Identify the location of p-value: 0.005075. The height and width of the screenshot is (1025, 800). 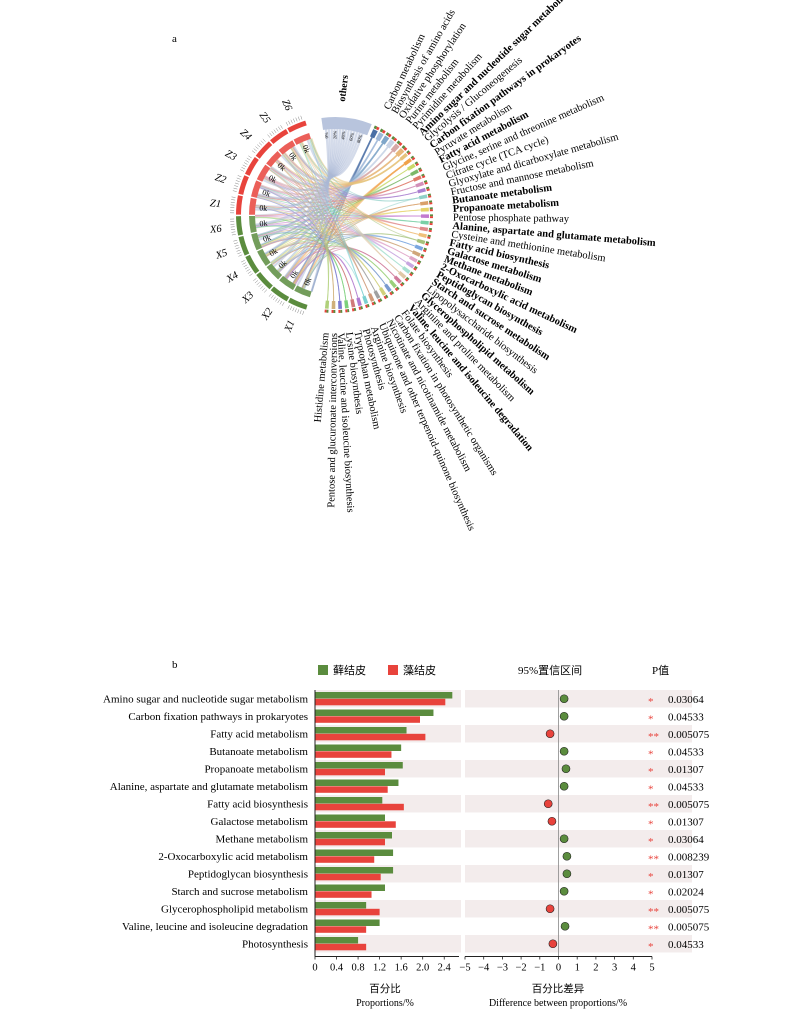
(689, 910).